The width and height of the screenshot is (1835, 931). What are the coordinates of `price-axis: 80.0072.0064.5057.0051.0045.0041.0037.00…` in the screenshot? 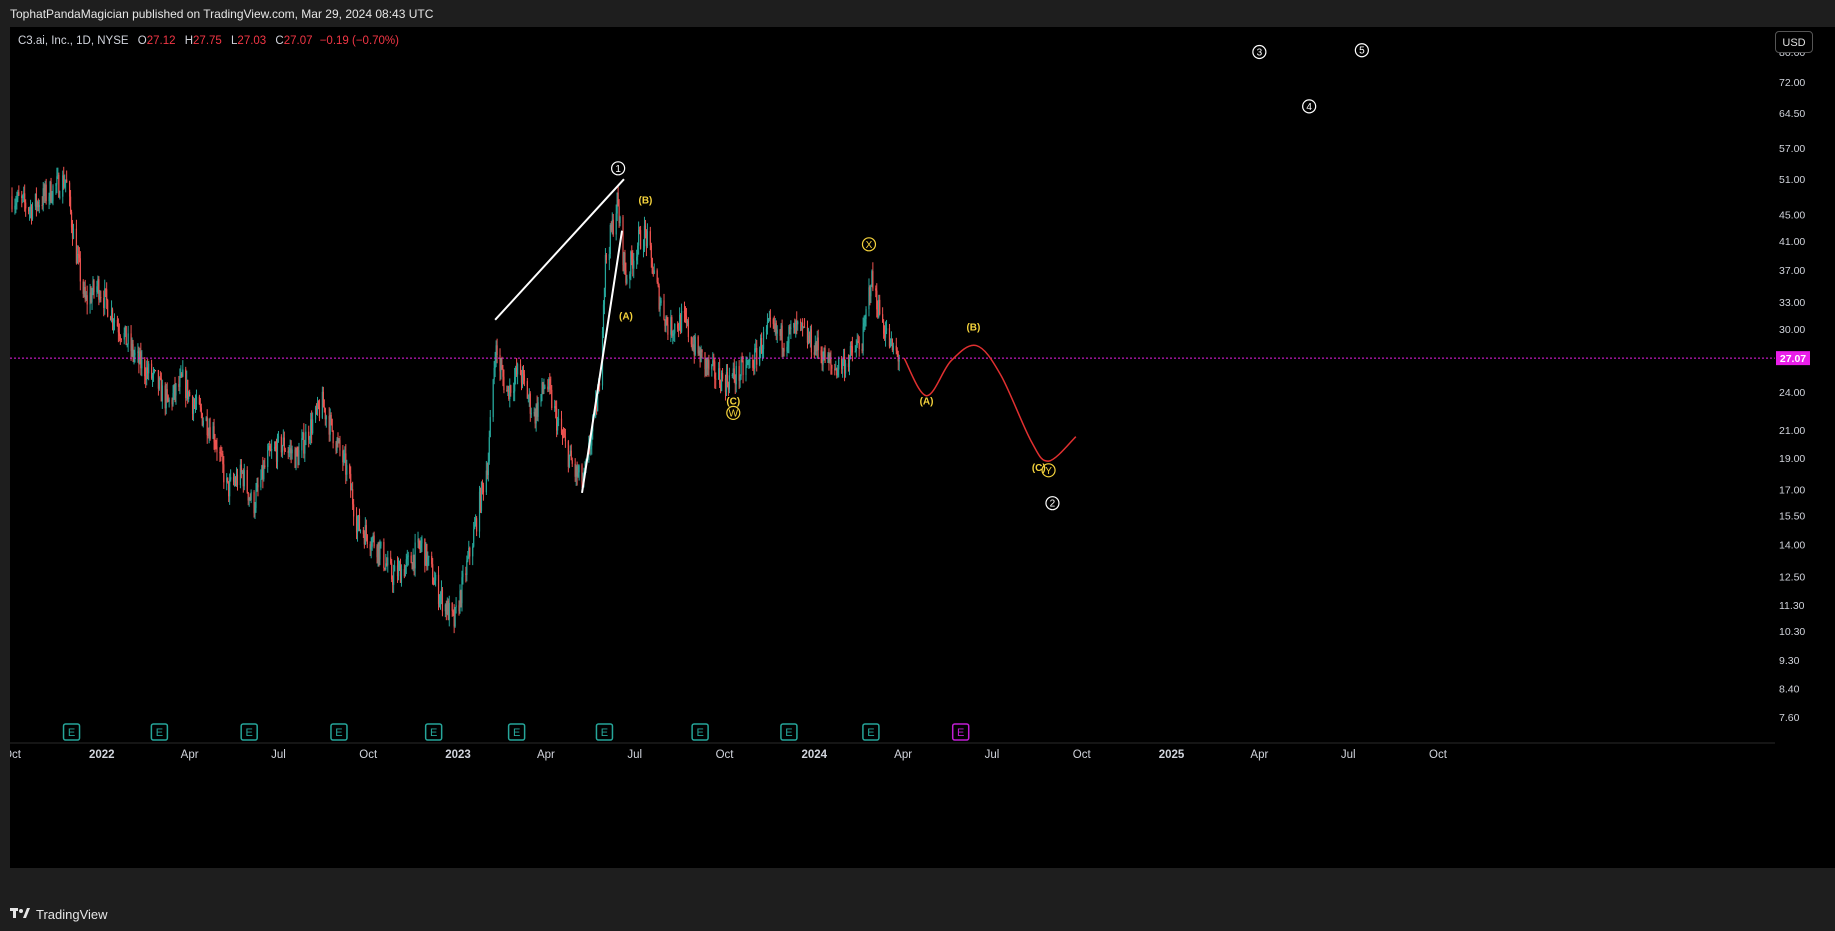 It's located at (1805, 447).